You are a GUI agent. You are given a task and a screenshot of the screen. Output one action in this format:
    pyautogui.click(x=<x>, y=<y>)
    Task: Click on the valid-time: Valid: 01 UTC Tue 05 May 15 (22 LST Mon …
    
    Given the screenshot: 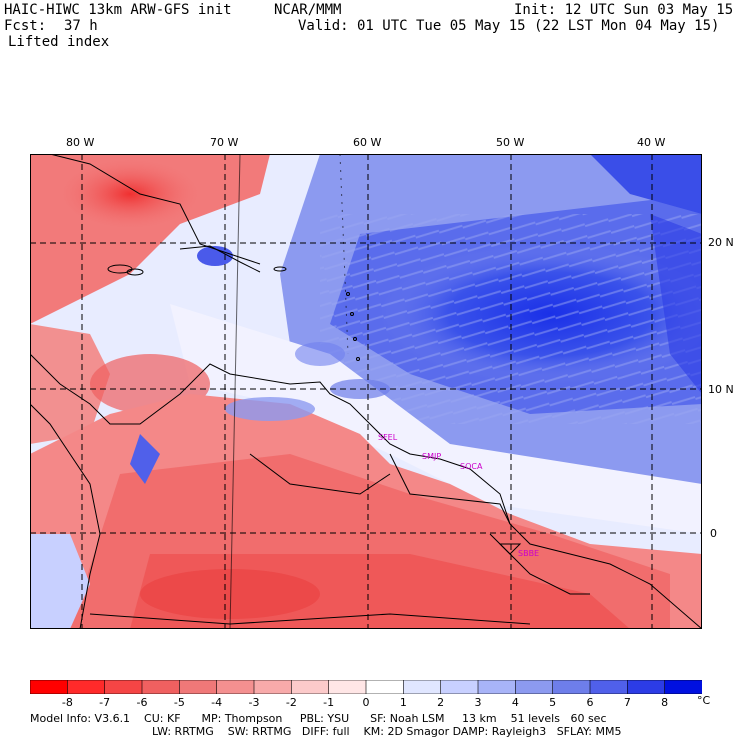 What is the action you would take?
    pyautogui.click(x=509, y=26)
    